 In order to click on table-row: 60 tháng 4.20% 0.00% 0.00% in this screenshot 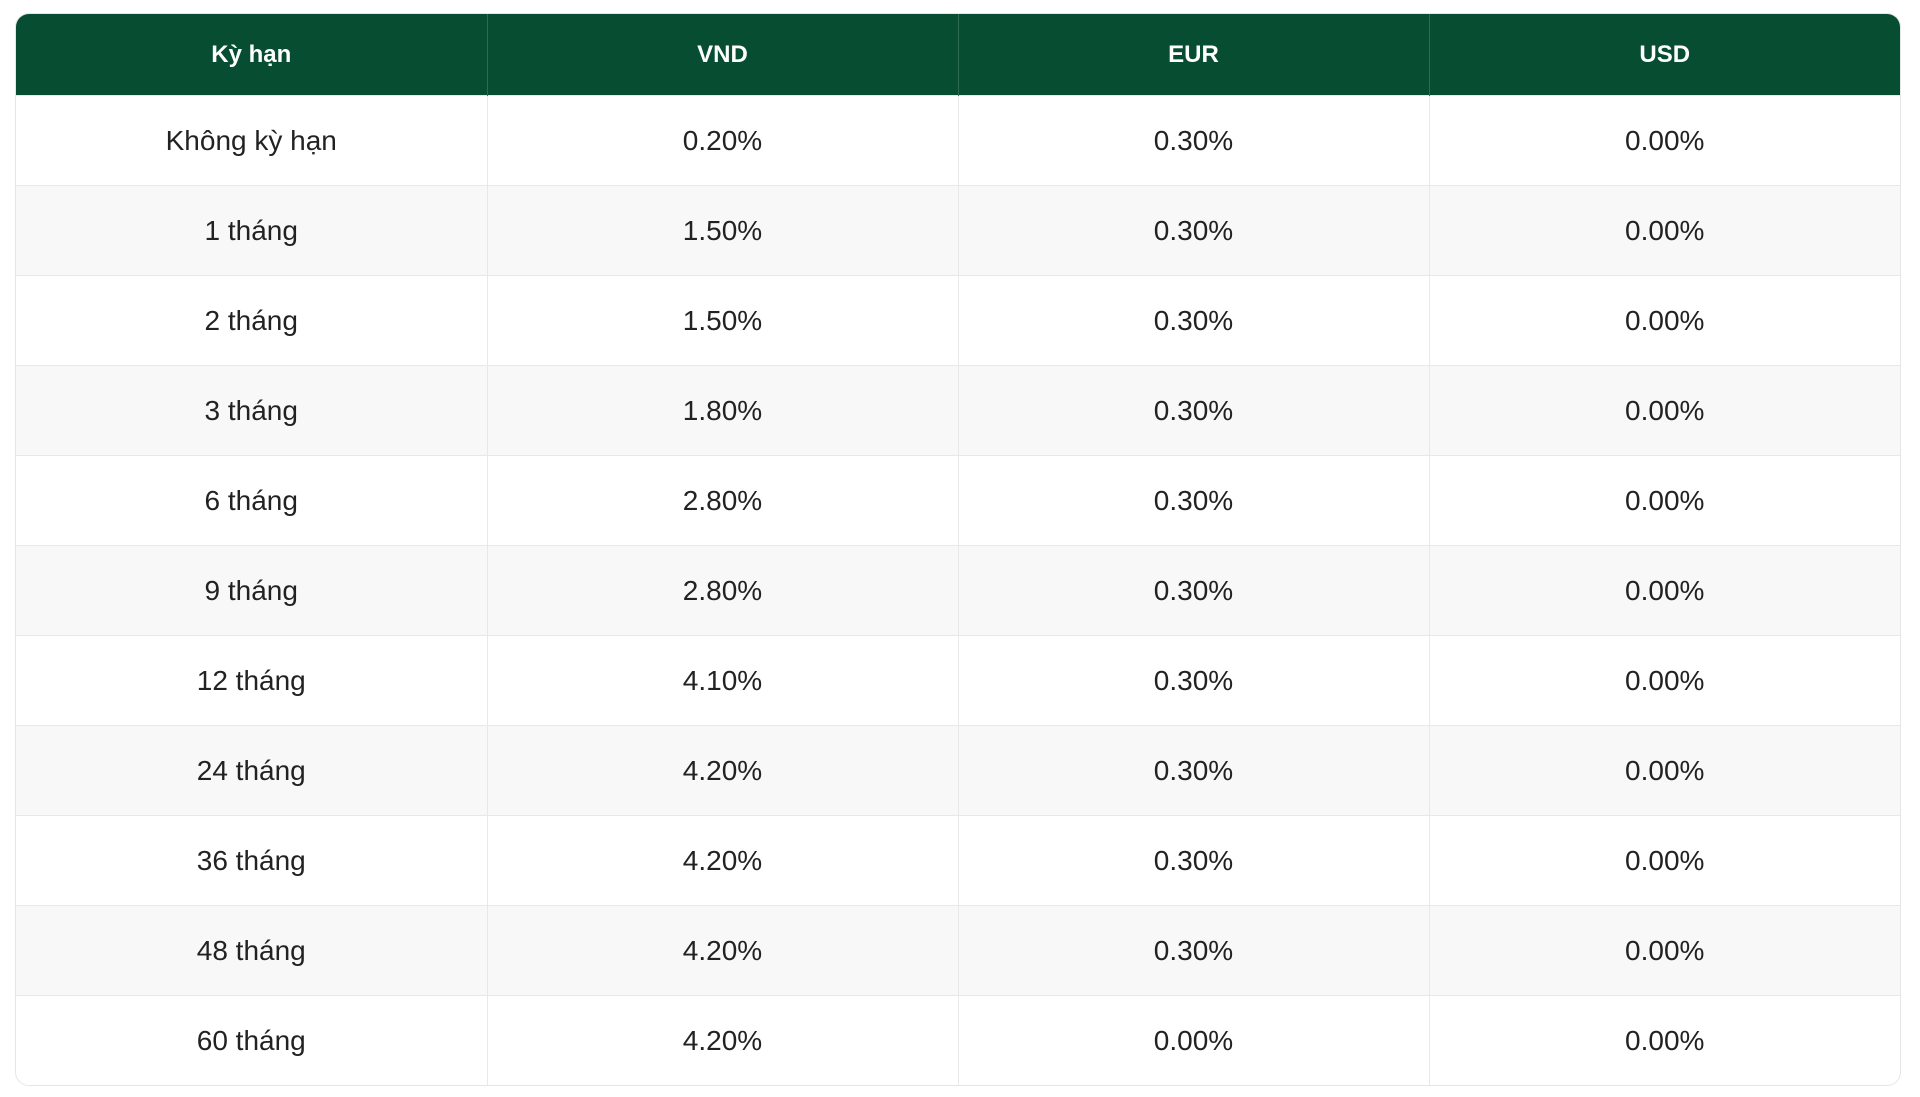, I will do `click(958, 1040)`.